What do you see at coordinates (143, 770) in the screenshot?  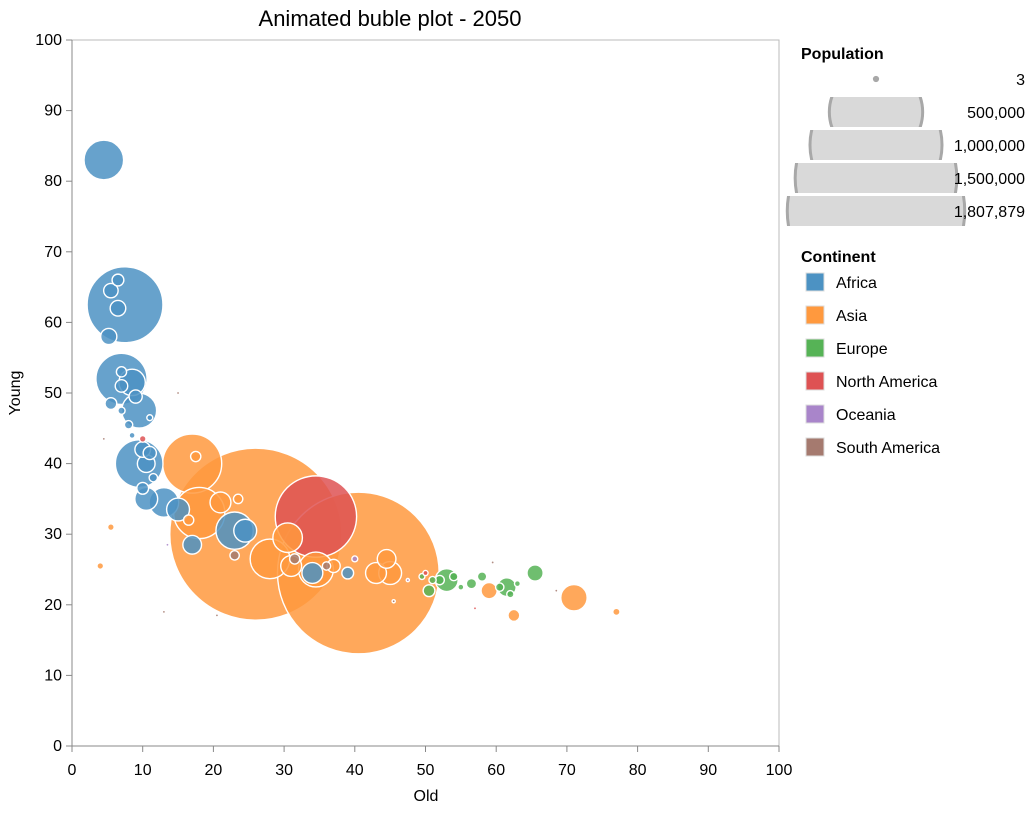 I see `x-tick-label: 10` at bounding box center [143, 770].